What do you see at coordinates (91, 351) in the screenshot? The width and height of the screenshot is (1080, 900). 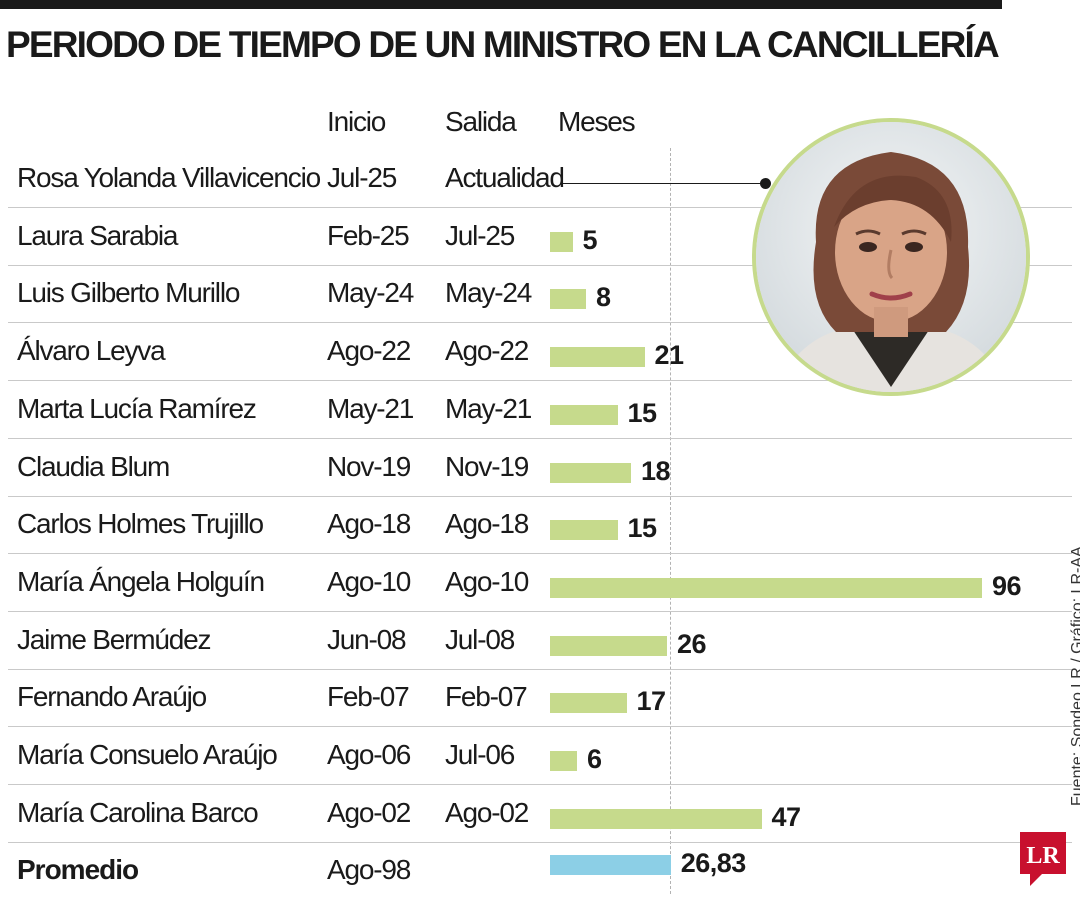 I see `minister-name: Álvaro Leyva` at bounding box center [91, 351].